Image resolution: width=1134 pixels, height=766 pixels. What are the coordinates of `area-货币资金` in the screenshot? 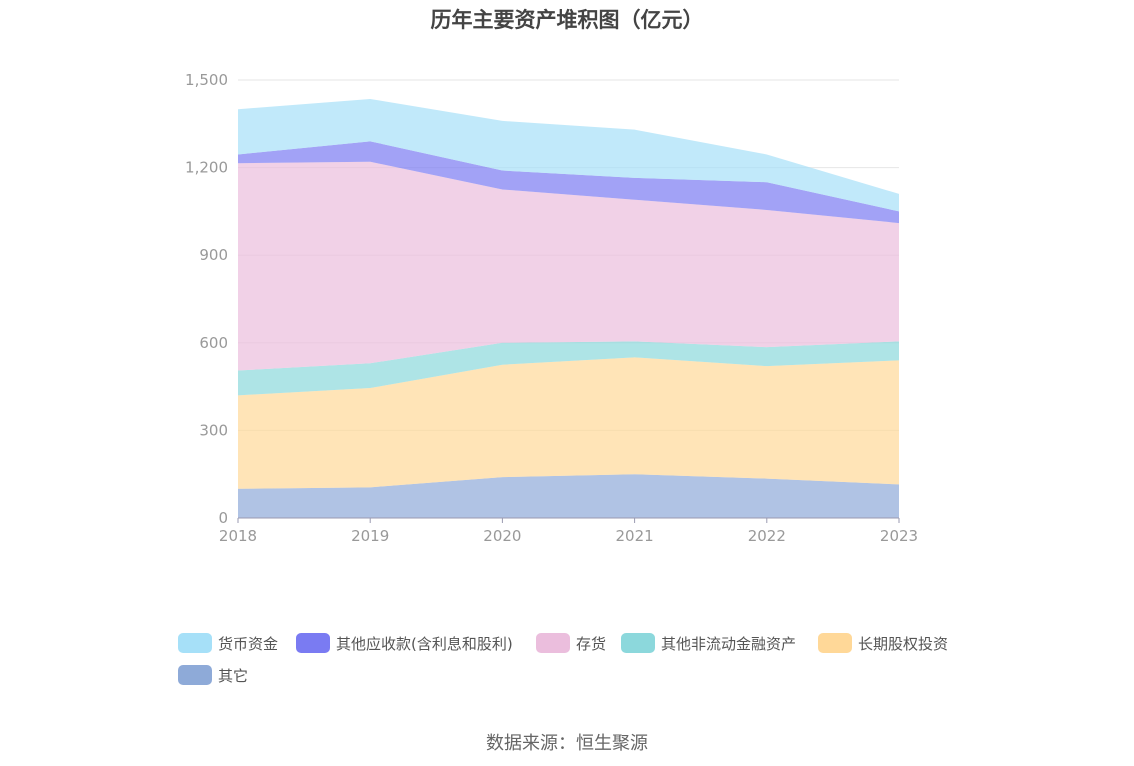 It's located at (568, 155).